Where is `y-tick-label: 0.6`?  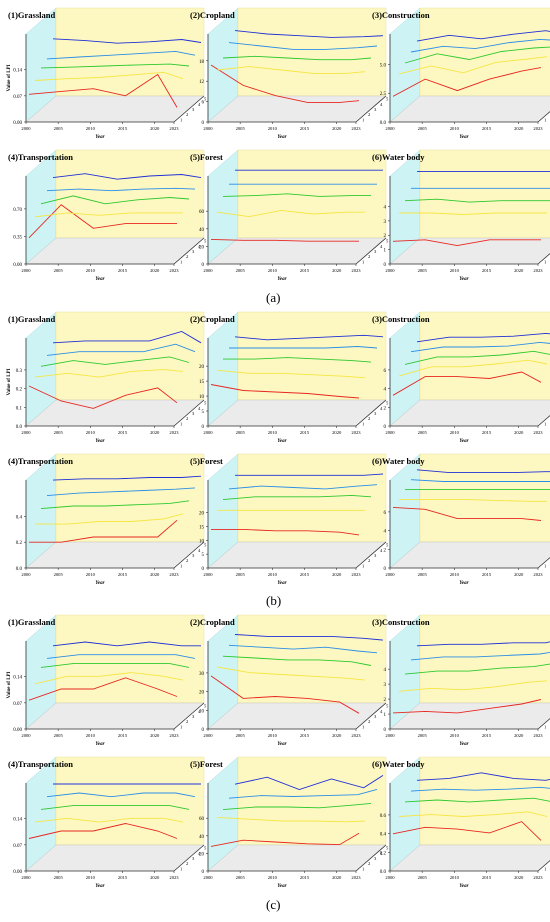 y-tick-label: 0.6 is located at coordinates (383, 816).